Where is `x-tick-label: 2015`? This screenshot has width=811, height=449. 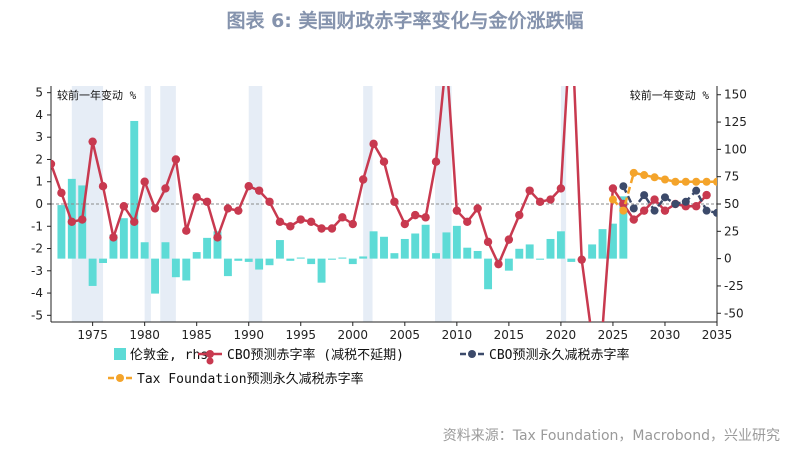 x-tick-label: 2015 is located at coordinates (509, 335).